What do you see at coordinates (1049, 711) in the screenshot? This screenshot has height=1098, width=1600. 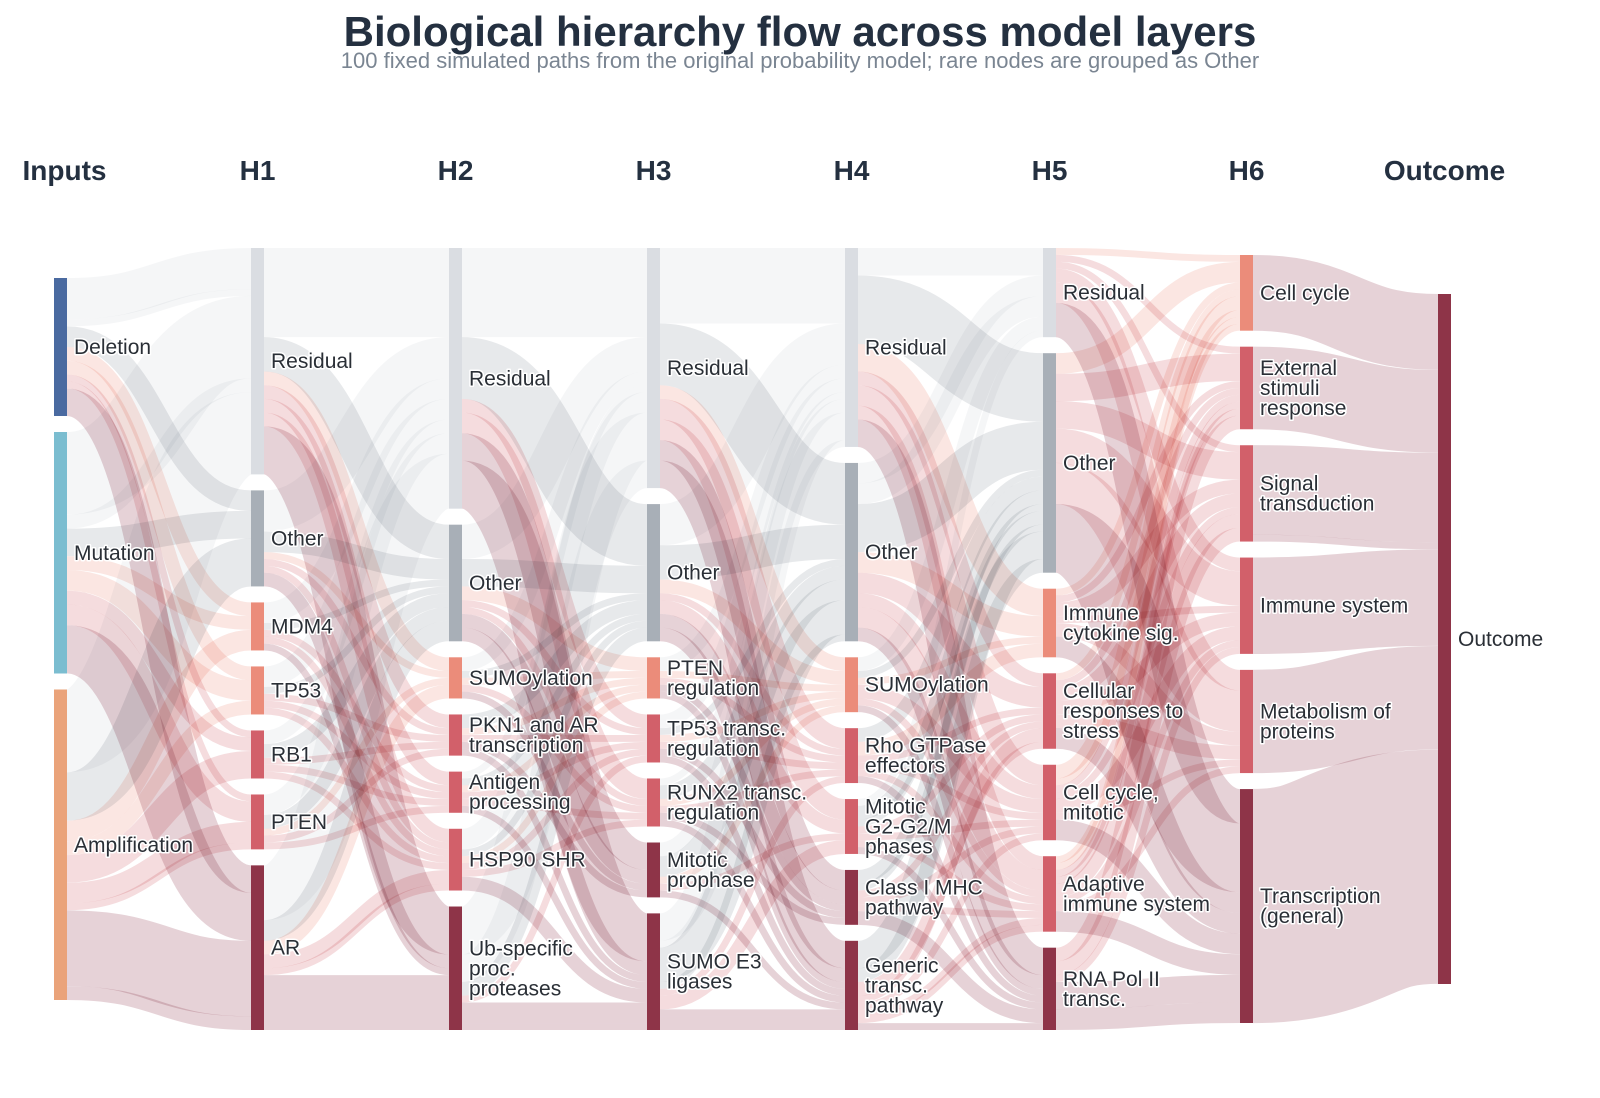 I see `node-h5-cellular-responses-to-stress` at bounding box center [1049, 711].